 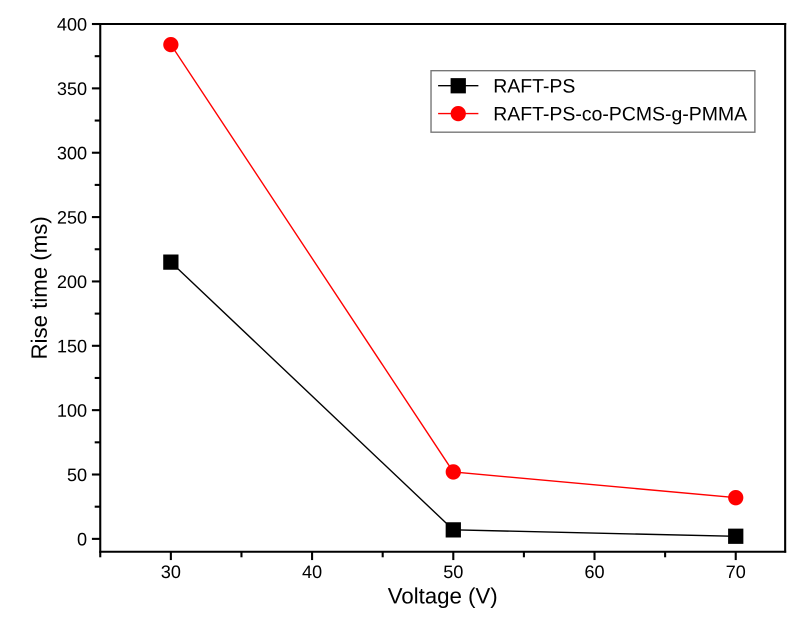 I want to click on x-tick-label: 70, so click(x=736, y=571).